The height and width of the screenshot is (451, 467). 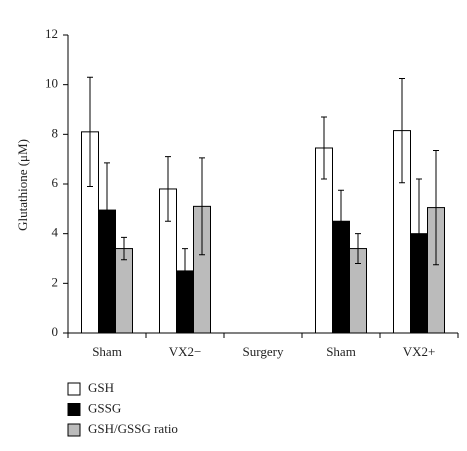 What do you see at coordinates (263, 351) in the screenshot?
I see `x-tick-label: Surgery` at bounding box center [263, 351].